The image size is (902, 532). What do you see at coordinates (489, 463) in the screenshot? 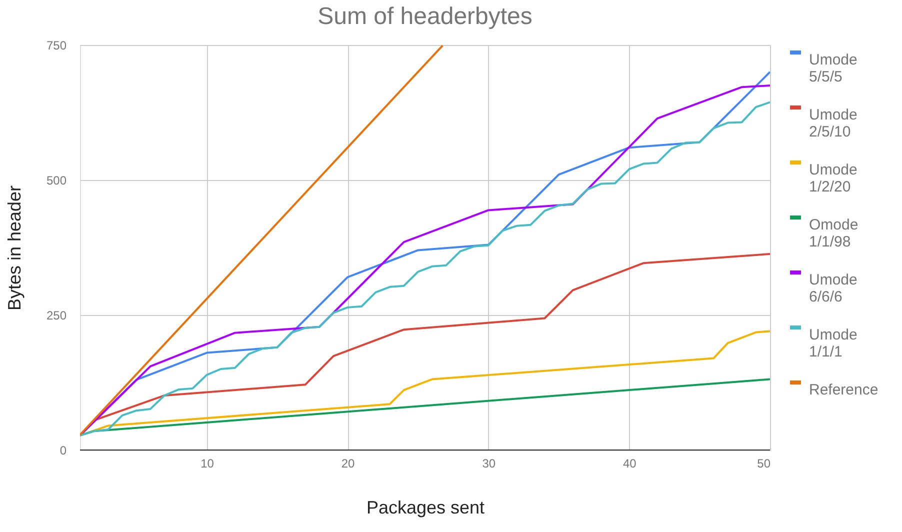
I see `x-tick-label: 30` at bounding box center [489, 463].